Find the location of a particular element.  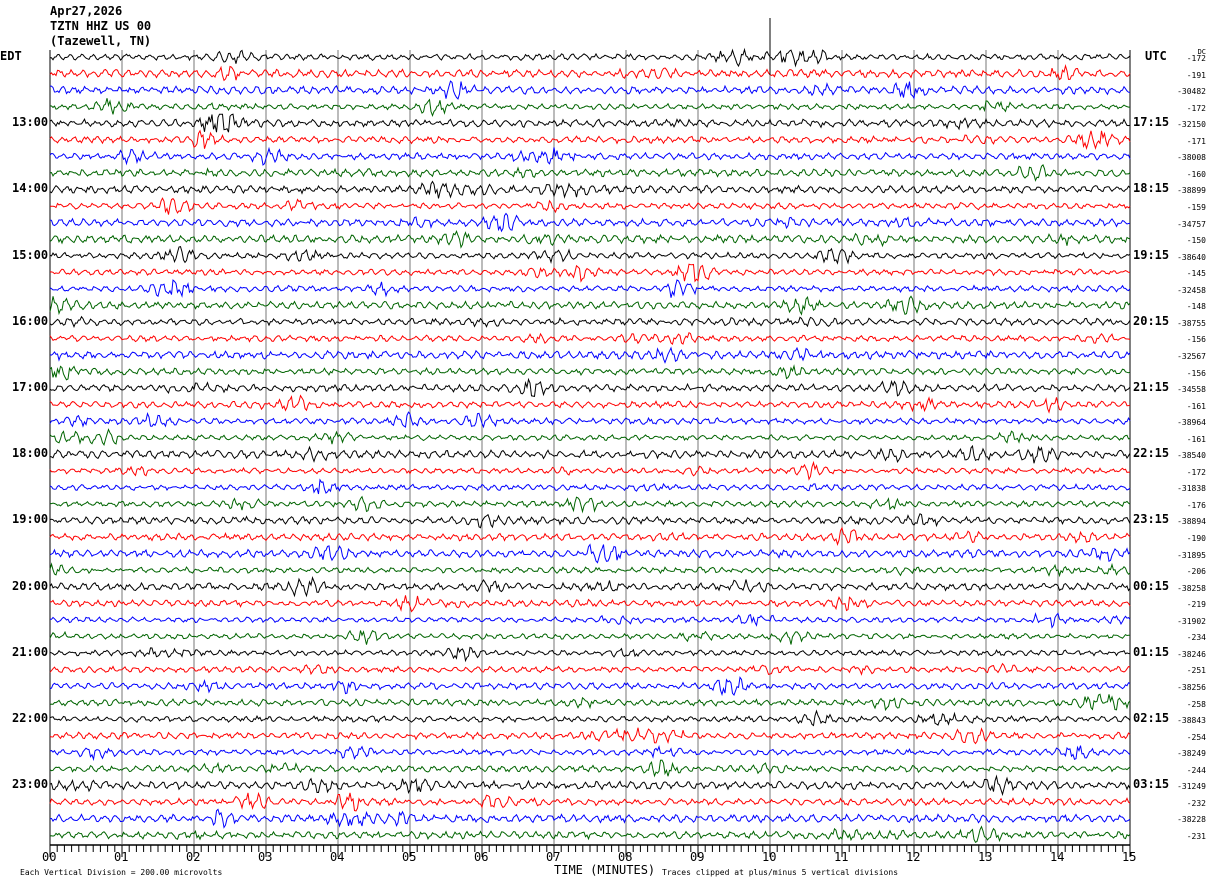

dc-offset-label: -254 is located at coordinates (1196, 737).